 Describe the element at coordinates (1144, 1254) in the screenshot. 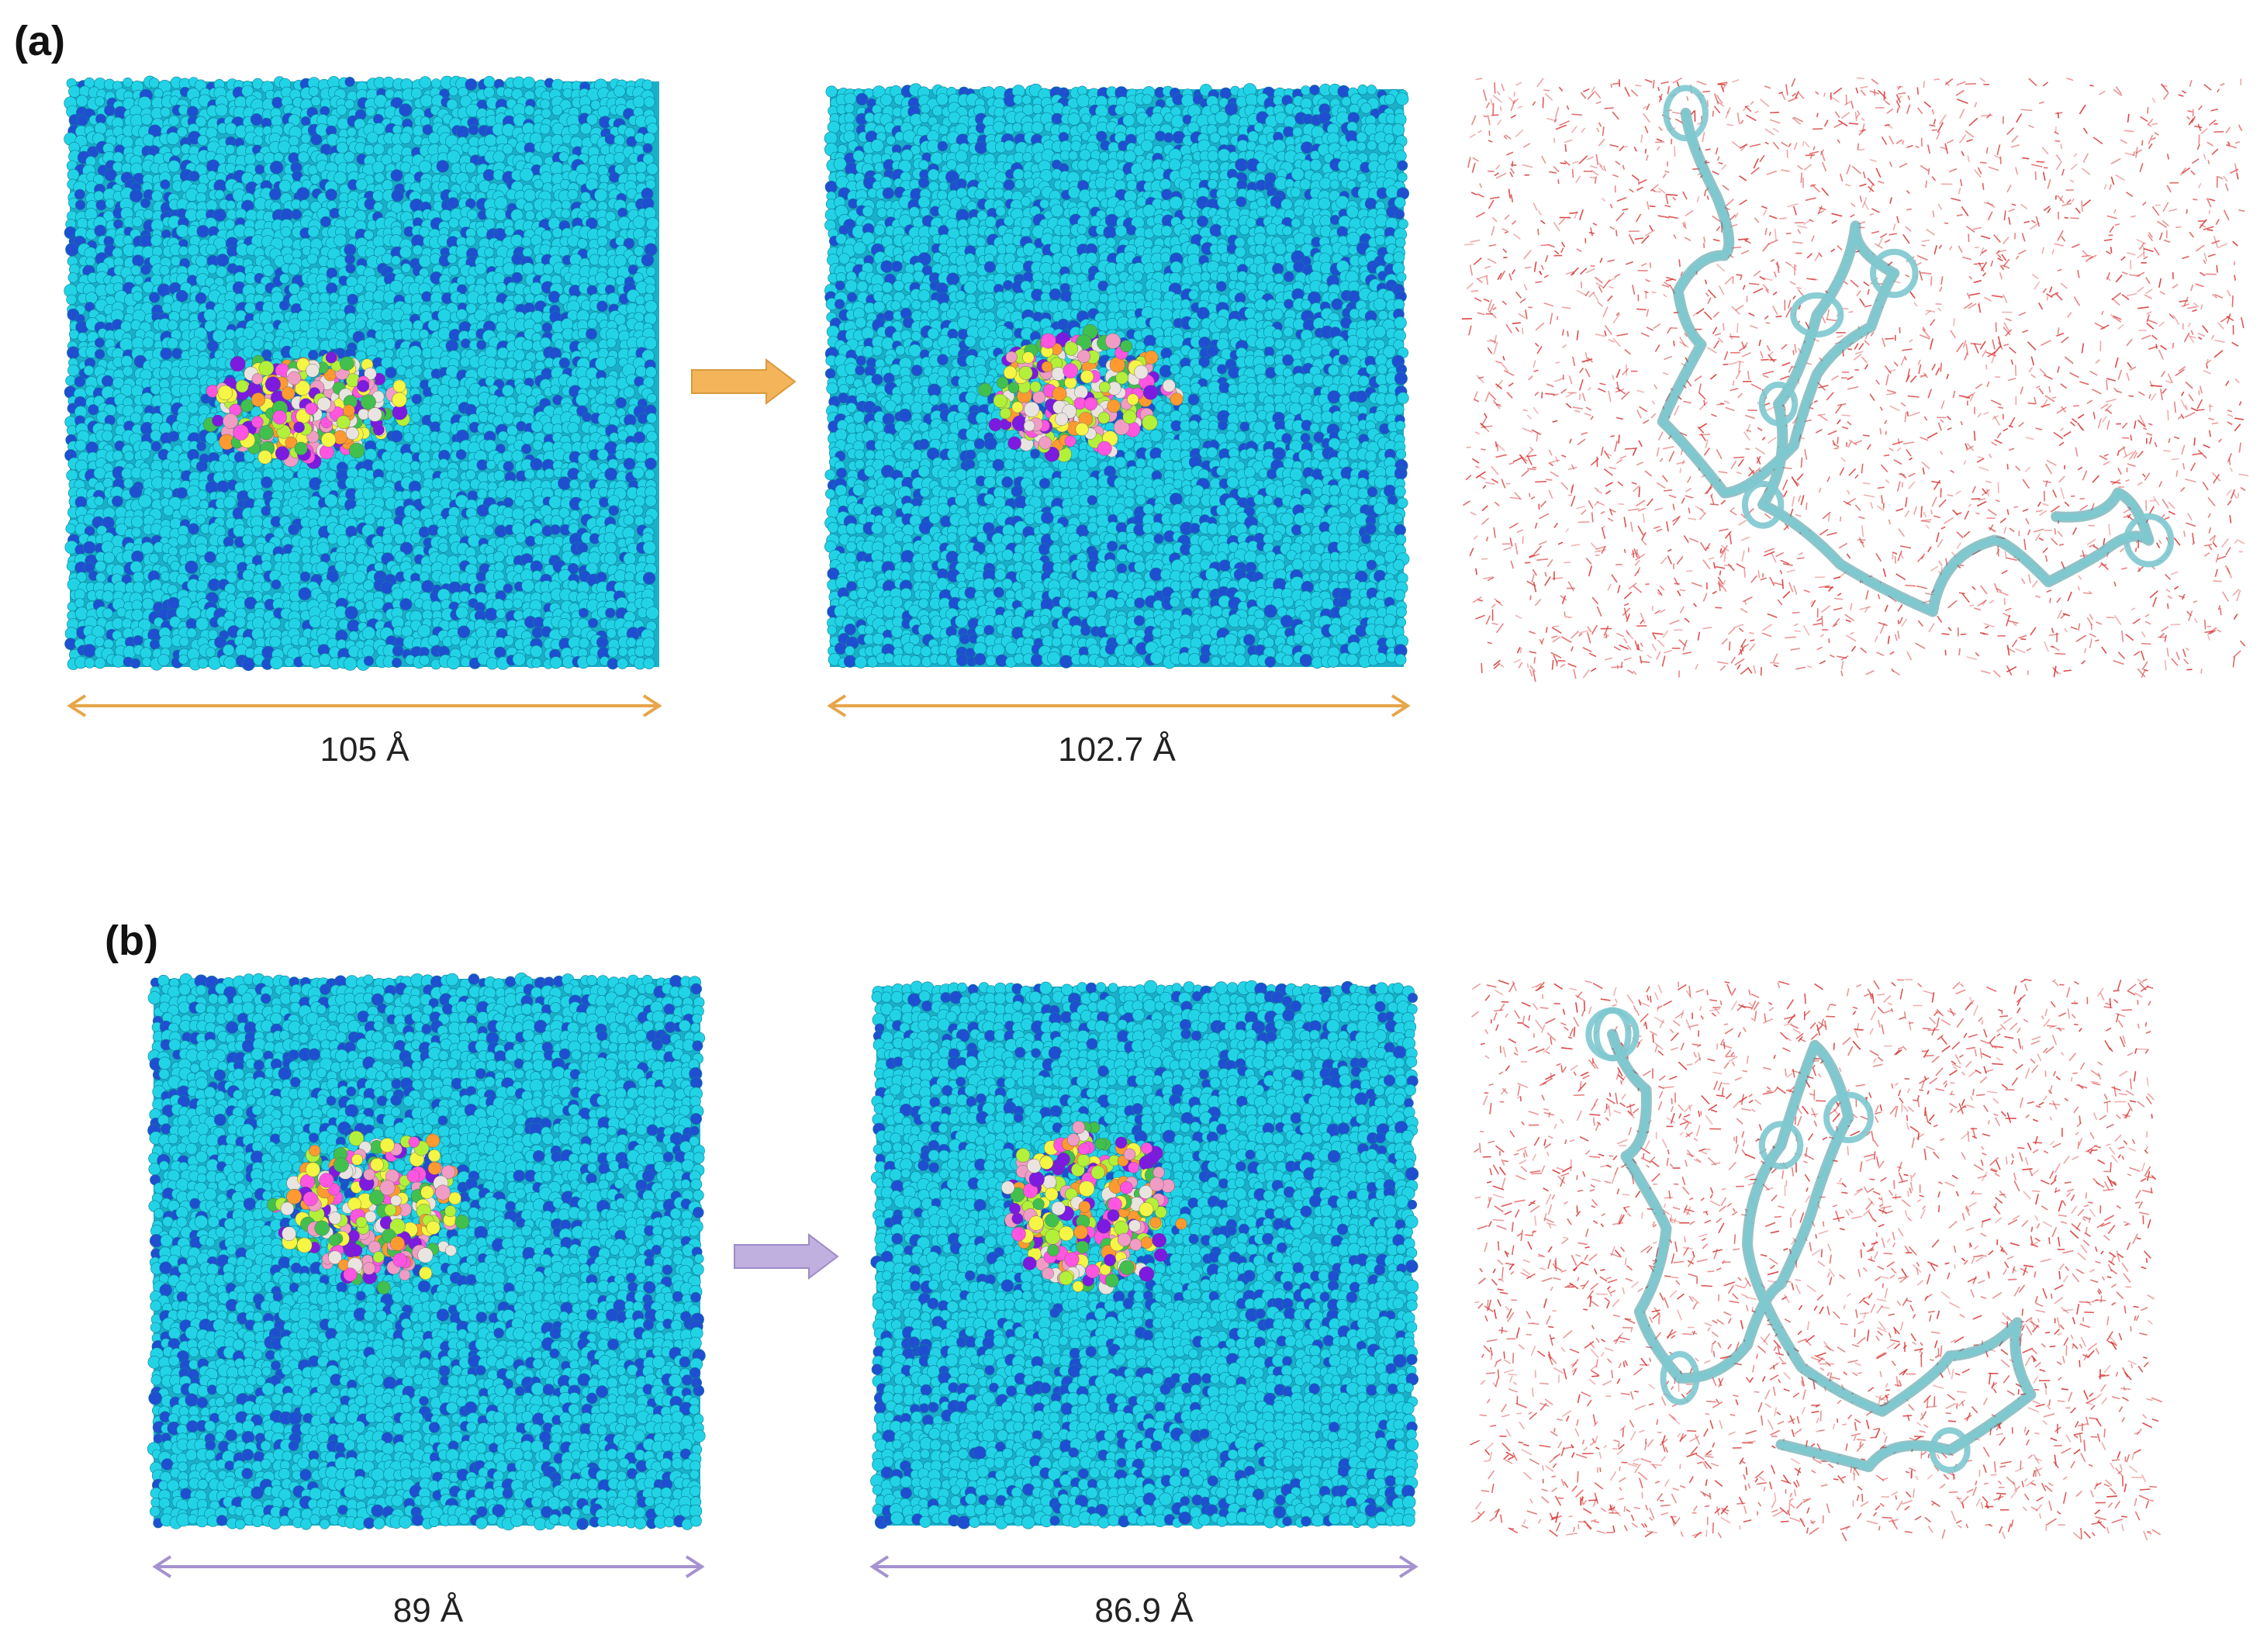

I see `solvent-box-b-final` at that location.